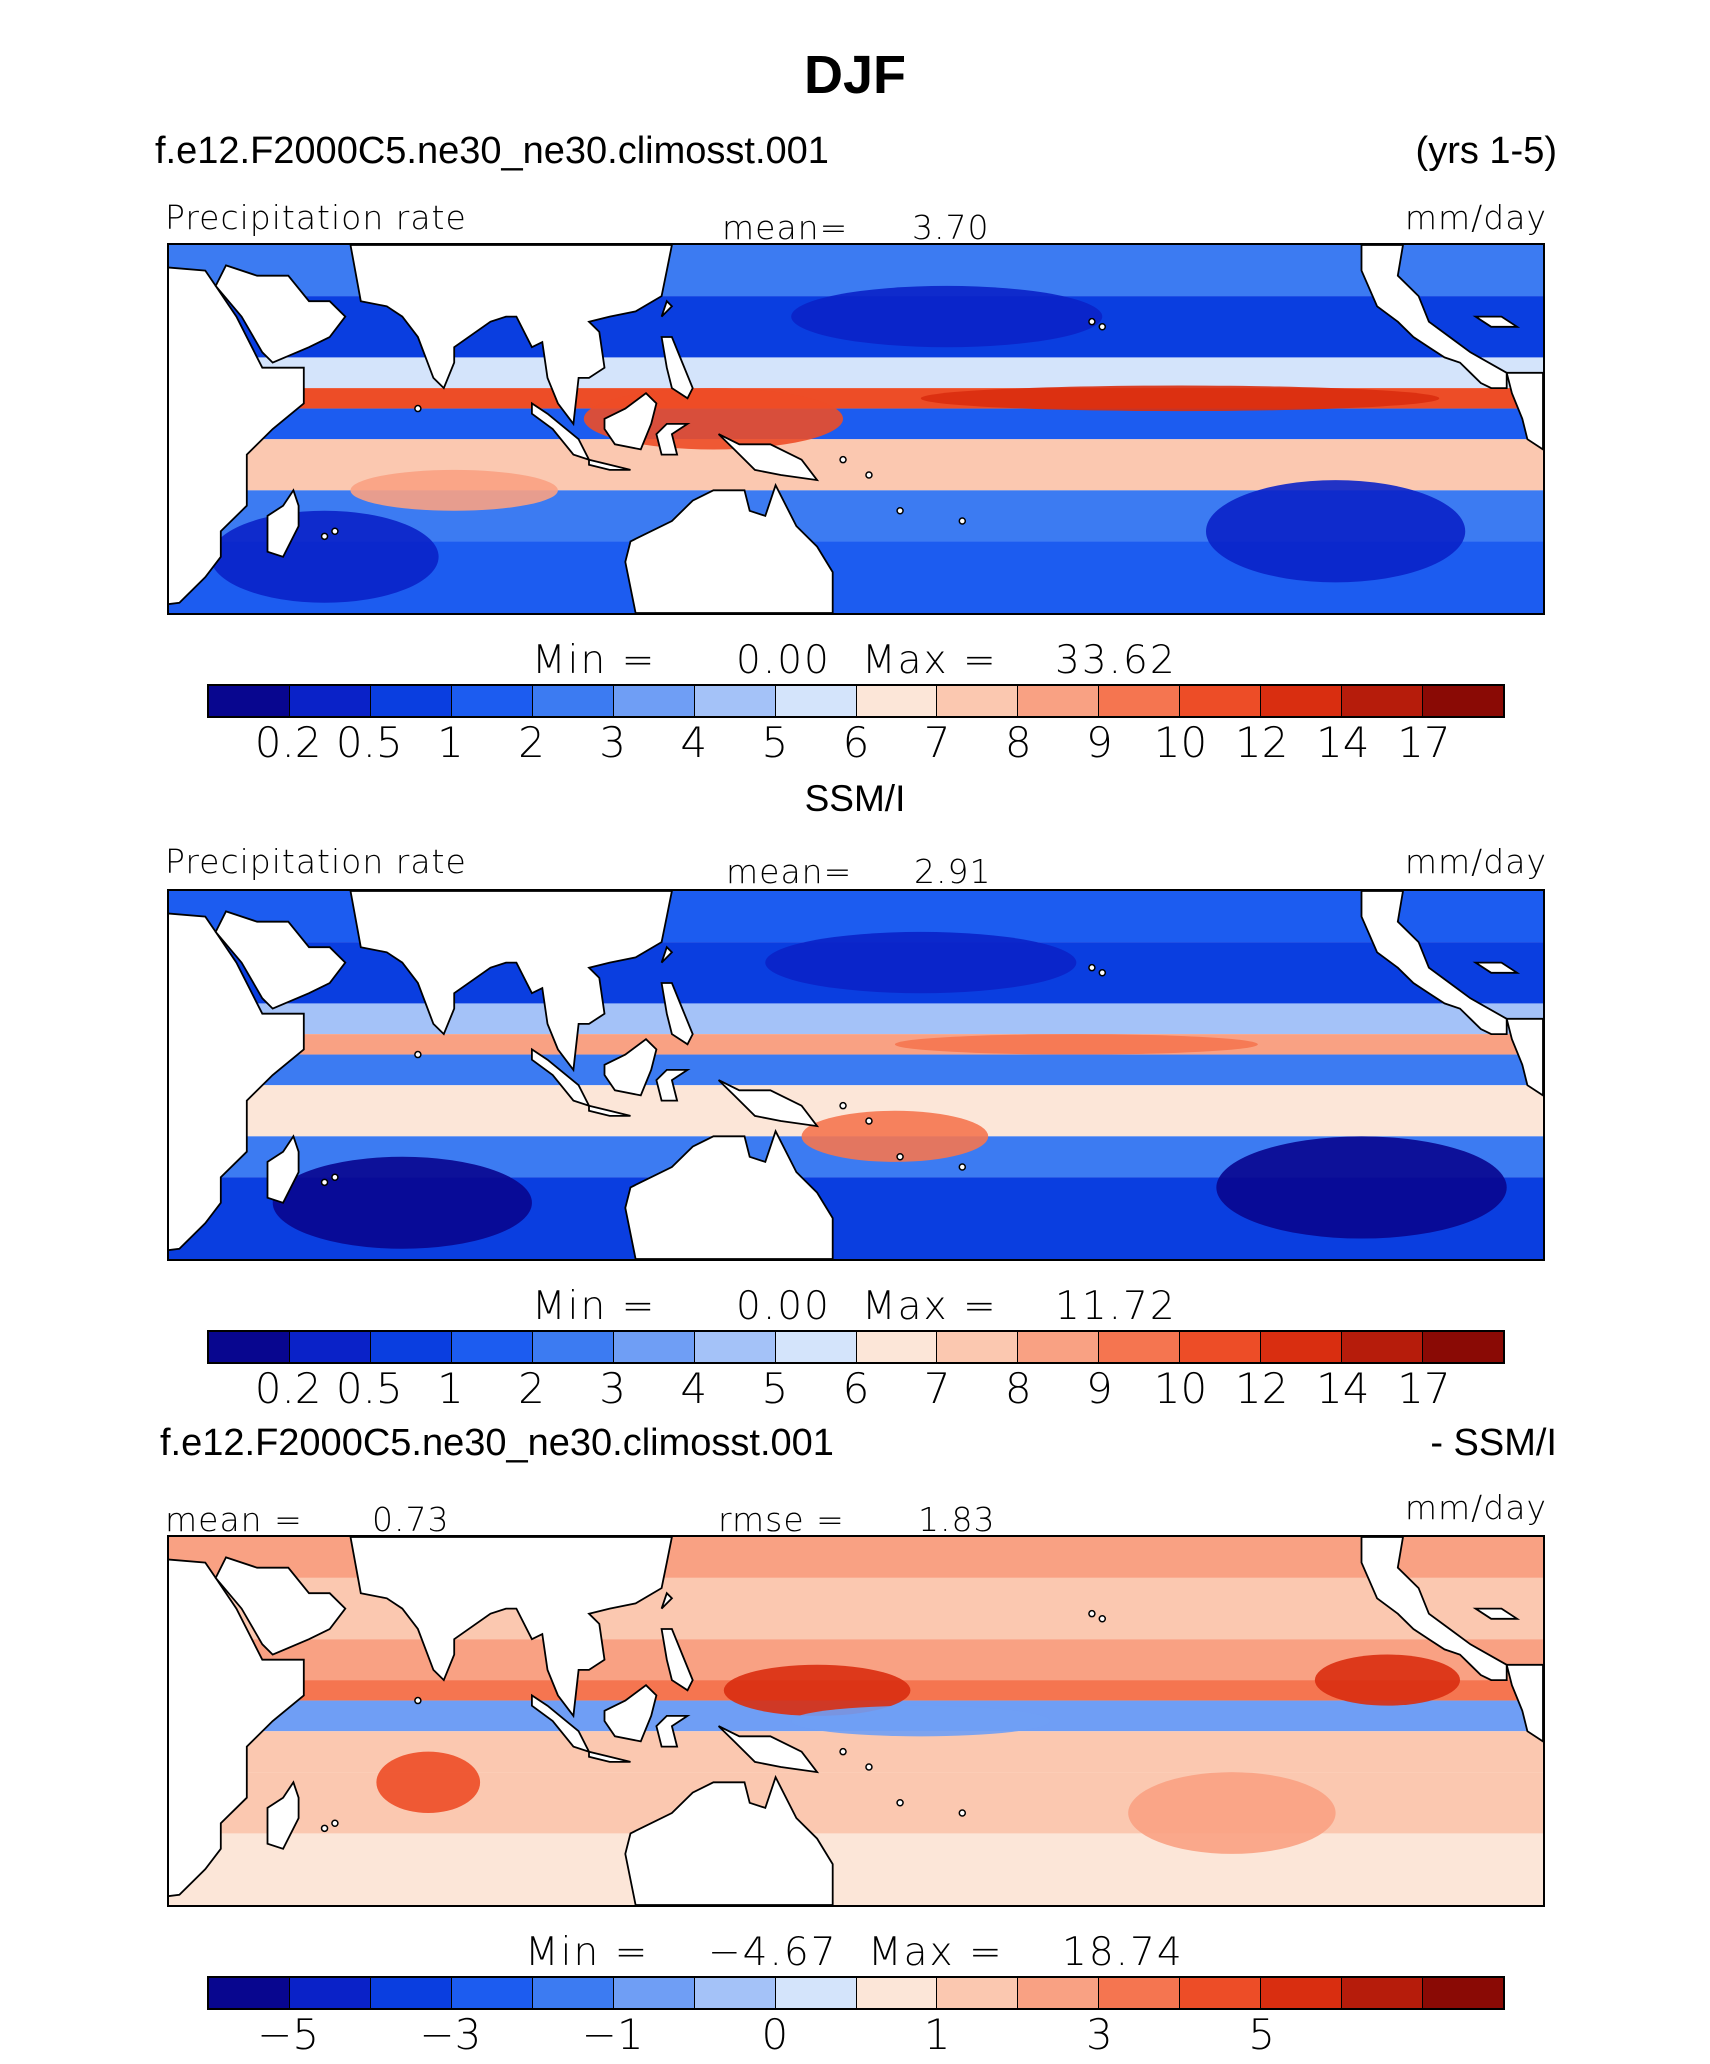 The height and width of the screenshot is (2064, 1710). What do you see at coordinates (237, 435) in the screenshot?
I see `landmass-africa` at bounding box center [237, 435].